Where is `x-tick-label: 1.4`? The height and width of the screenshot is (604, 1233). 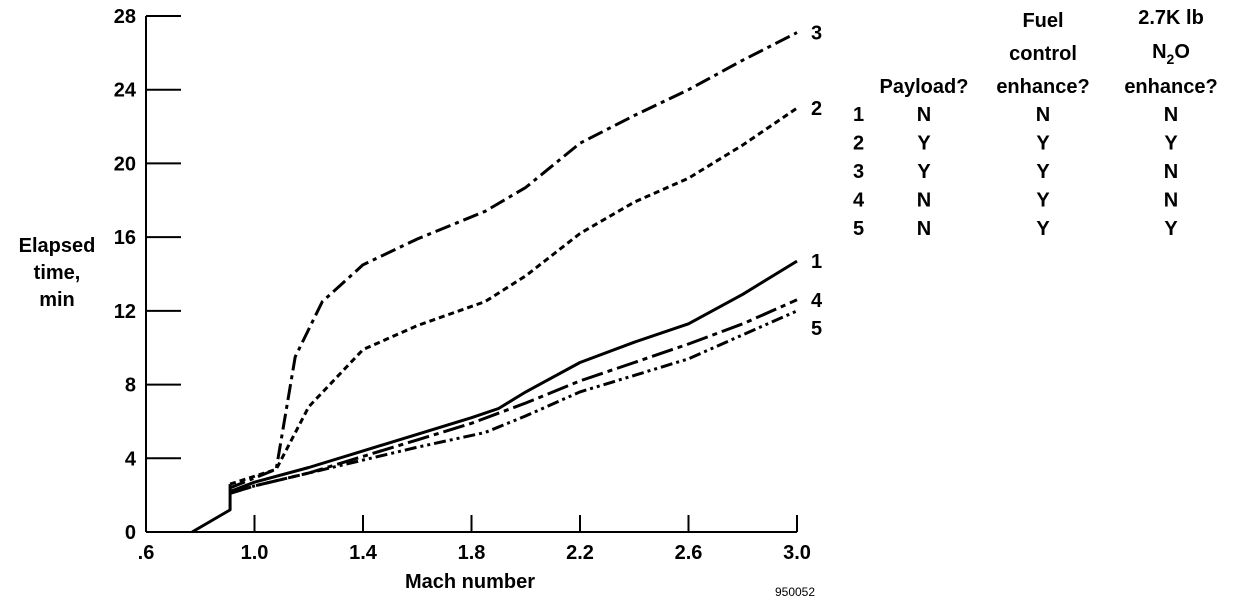
x-tick-label: 1.4 is located at coordinates (363, 553).